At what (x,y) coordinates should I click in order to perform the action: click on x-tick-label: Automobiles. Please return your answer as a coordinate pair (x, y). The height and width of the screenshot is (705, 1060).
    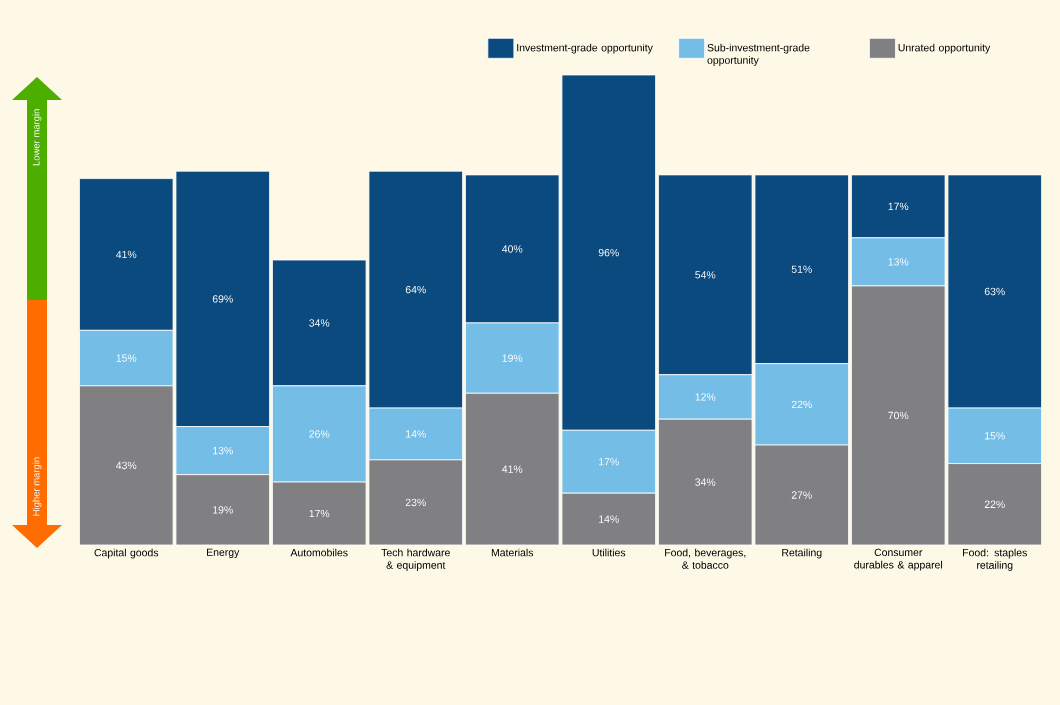
    Looking at the image, I should click on (319, 552).